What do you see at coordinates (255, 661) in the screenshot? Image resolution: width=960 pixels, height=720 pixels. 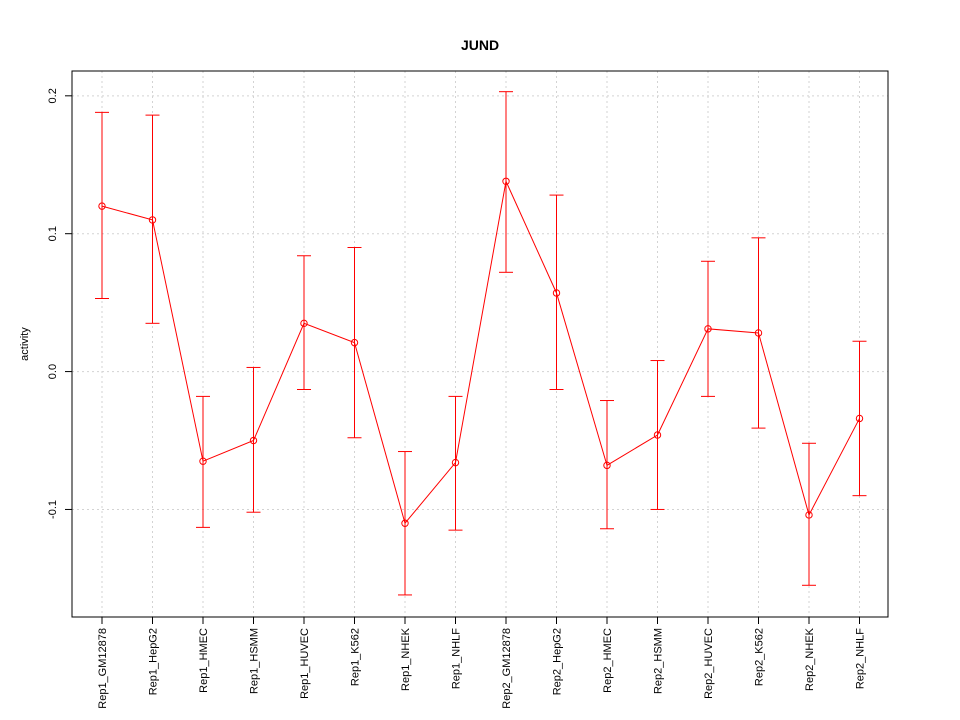 I see `x-tick-label-3: Rep1_HSMM` at bounding box center [255, 661].